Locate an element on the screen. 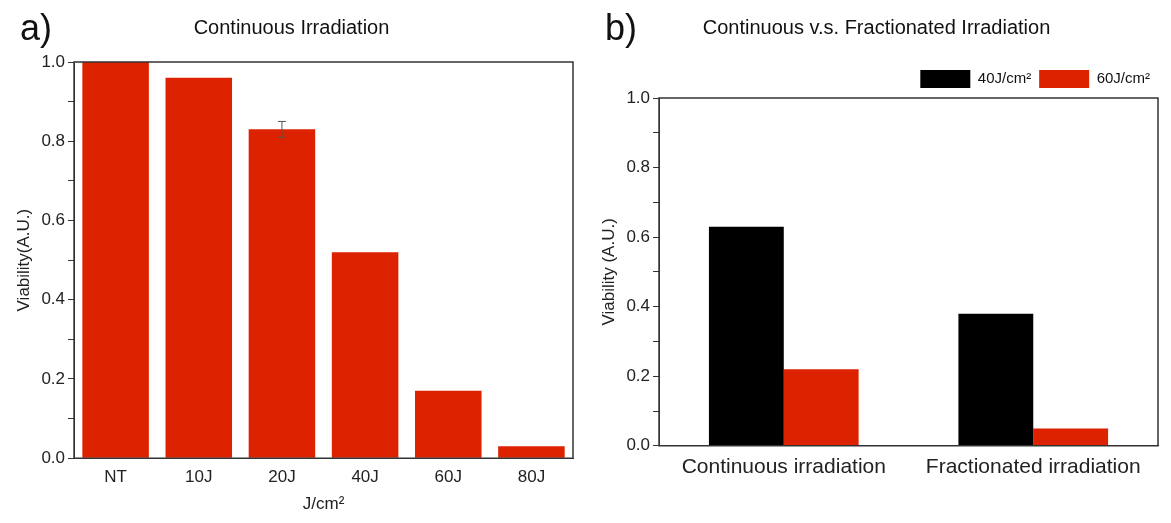  x-tick-label: 80J is located at coordinates (531, 477).